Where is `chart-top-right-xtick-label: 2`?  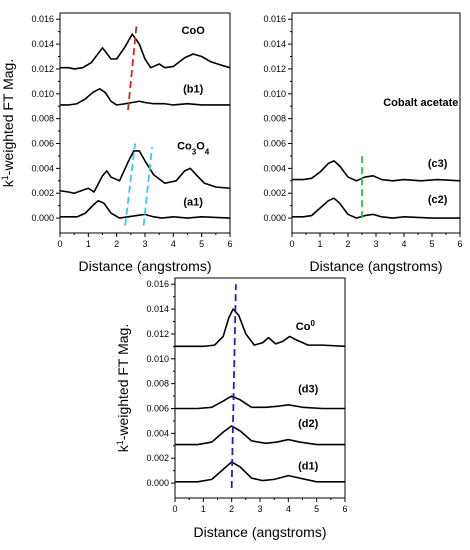
chart-top-right-xtick-label: 2 is located at coordinates (347, 244).